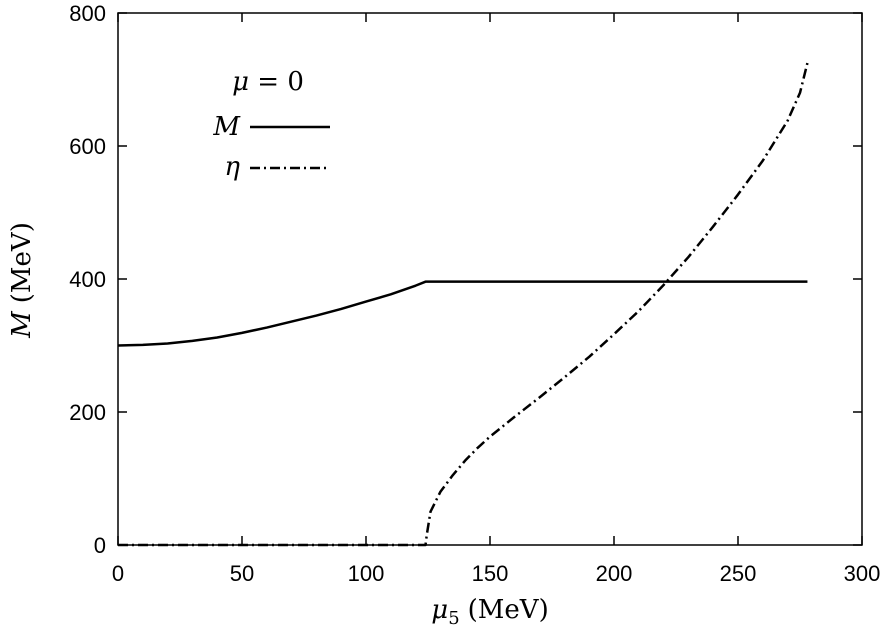 The height and width of the screenshot is (633, 893). I want to click on x-tick-label: 300, so click(862, 573).